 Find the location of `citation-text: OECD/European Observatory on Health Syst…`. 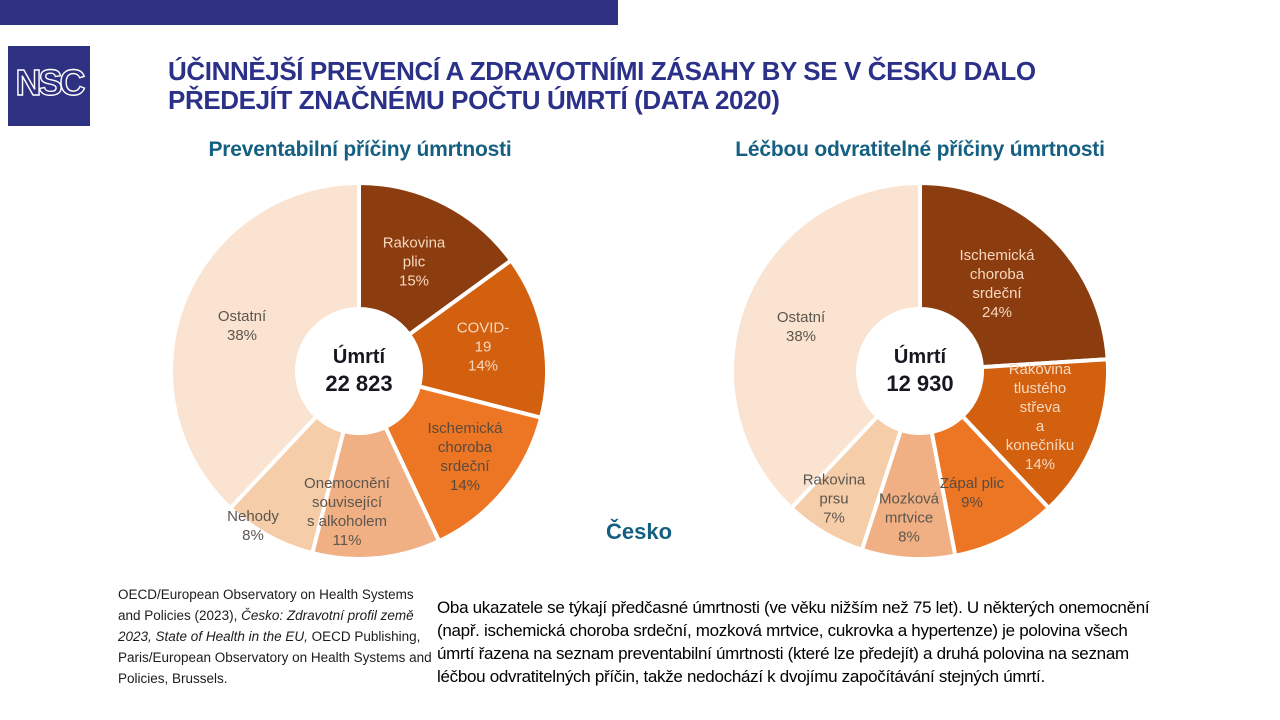

citation-text: OECD/European Observatory on Health Syst… is located at coordinates (277, 636).